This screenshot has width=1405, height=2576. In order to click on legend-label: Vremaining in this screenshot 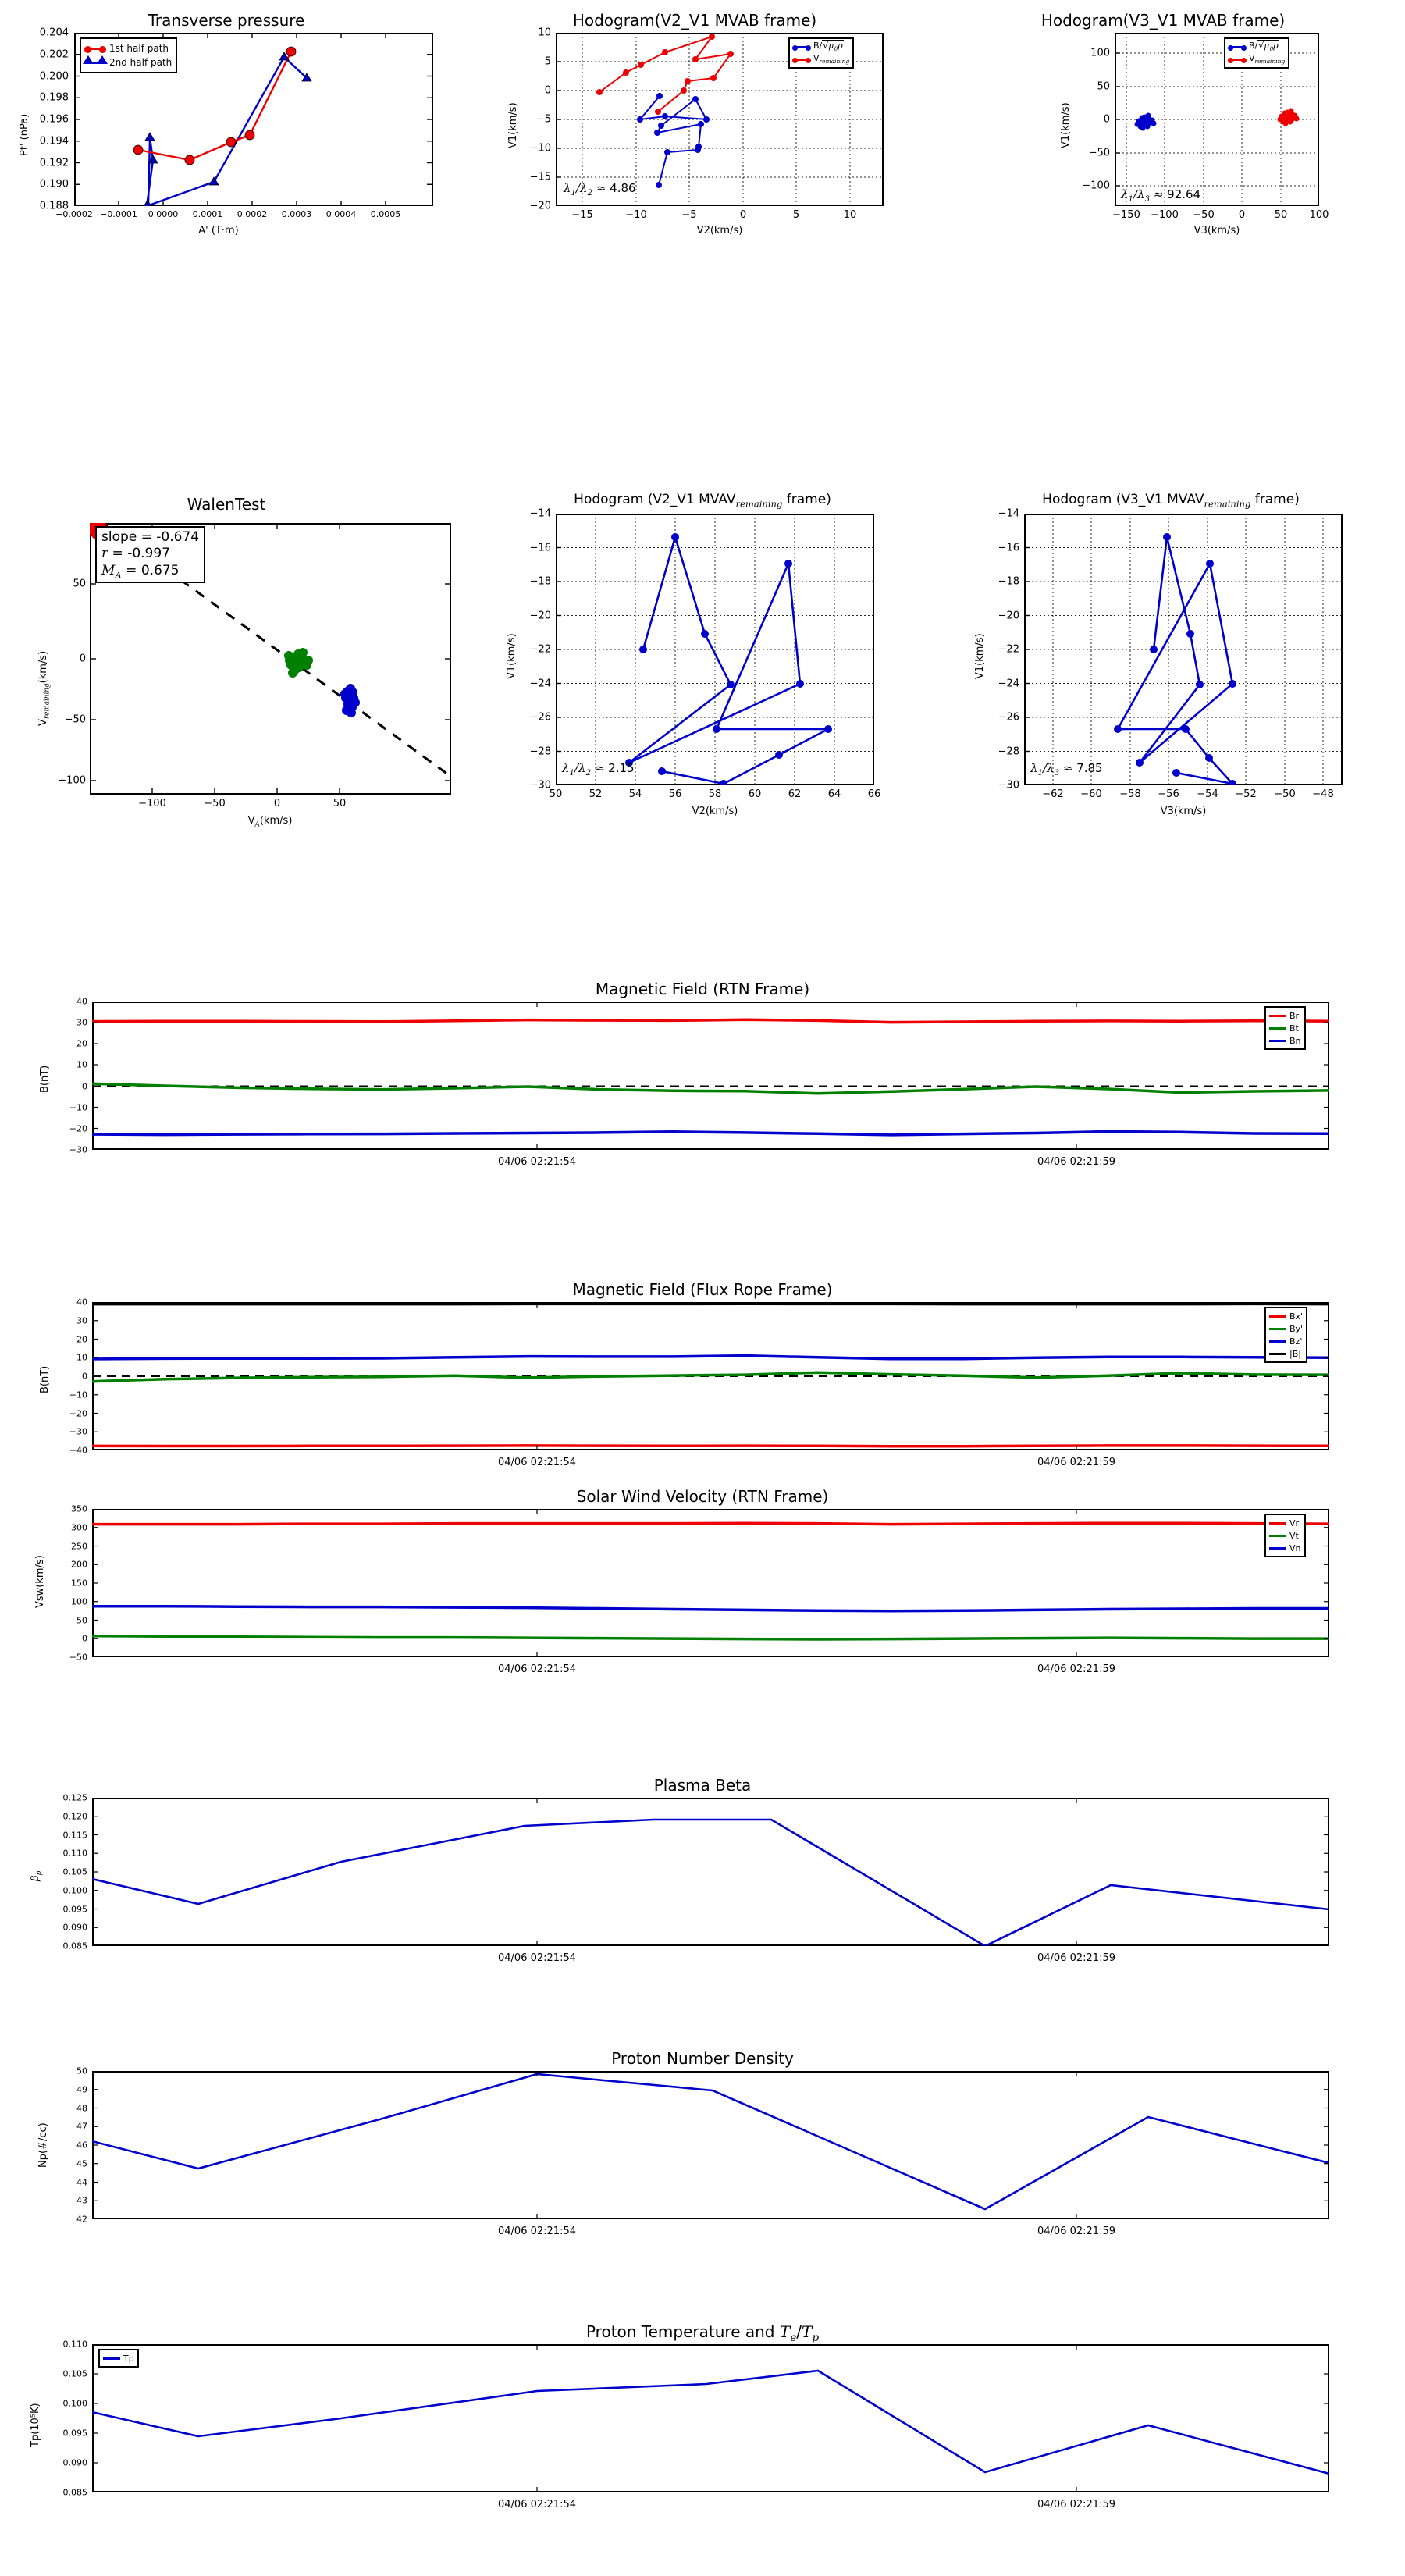, I will do `click(831, 59)`.